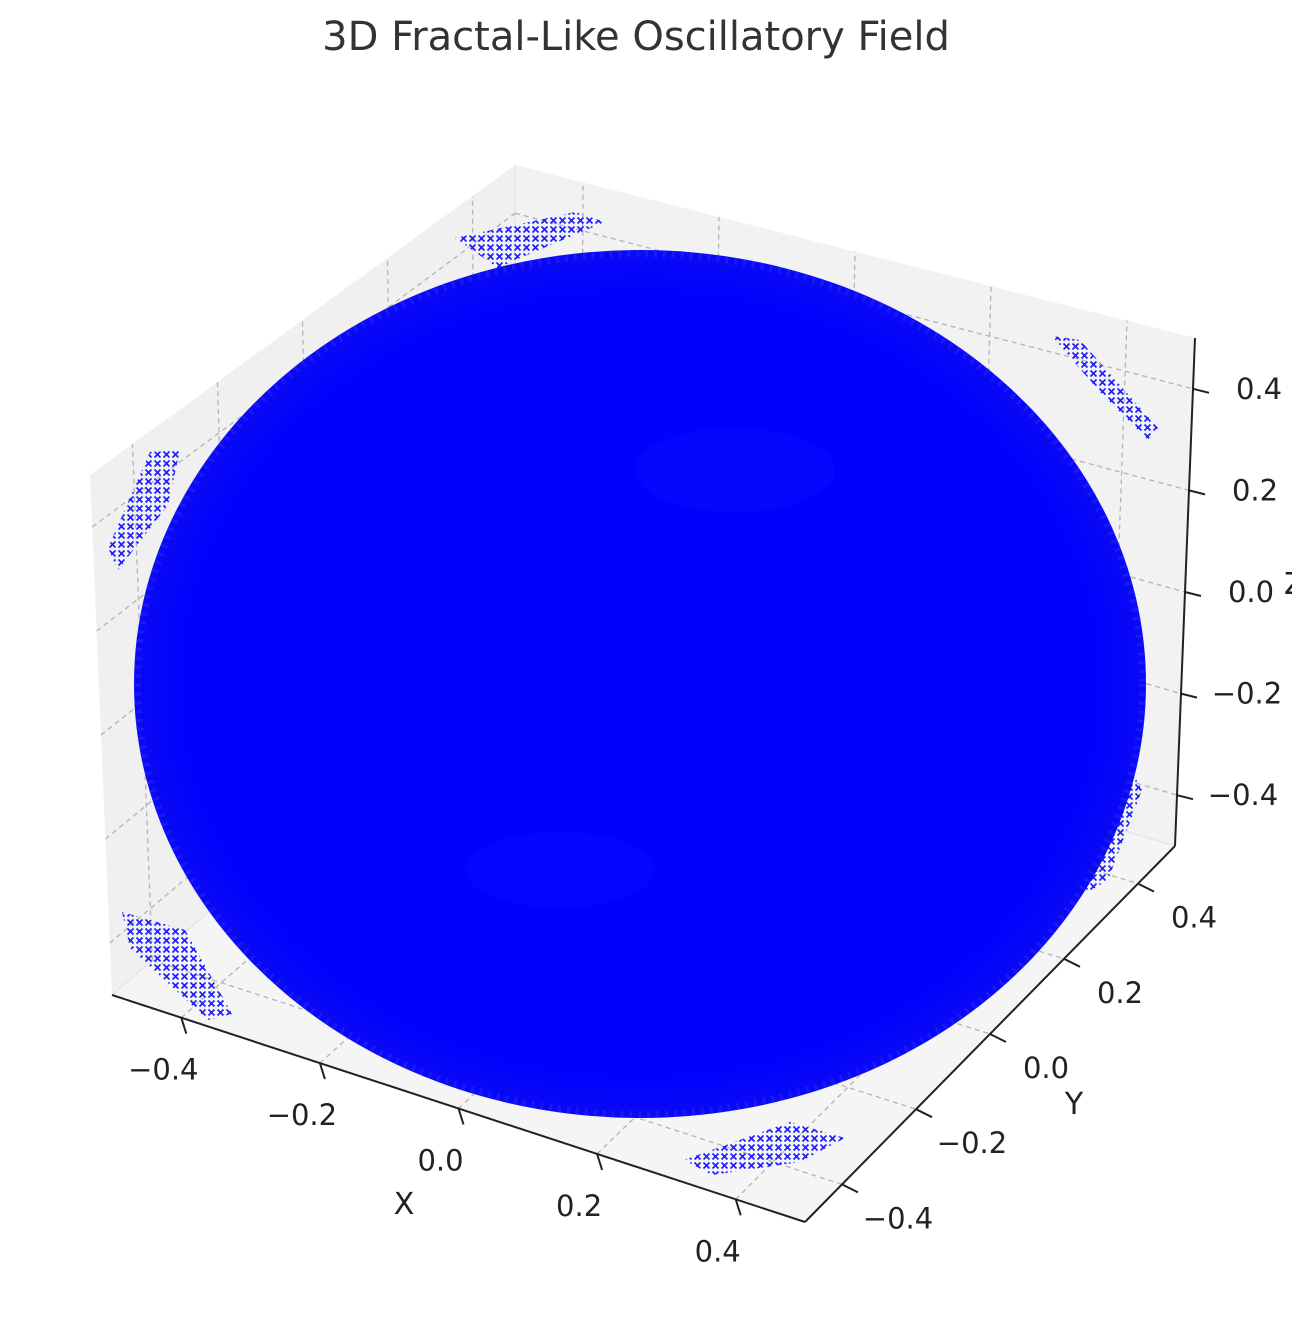  I want to click on z-axis-tick-label: 0.2, so click(1255, 490).